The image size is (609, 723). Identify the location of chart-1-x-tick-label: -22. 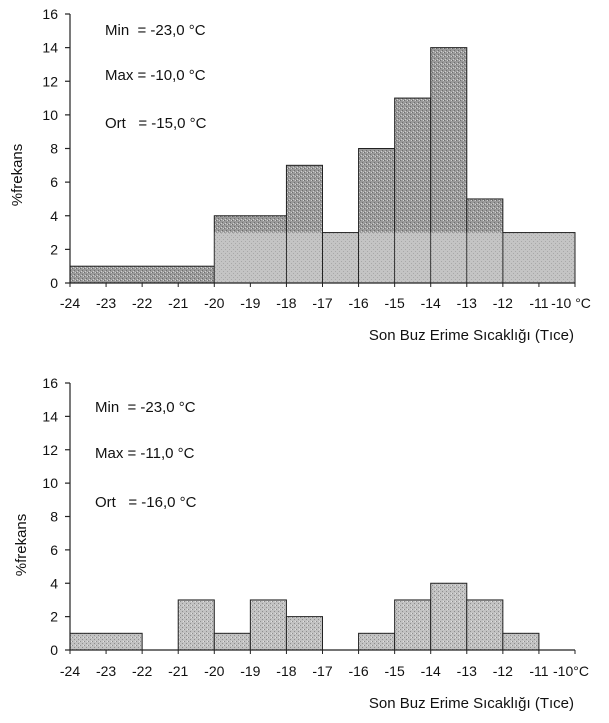
(142, 303).